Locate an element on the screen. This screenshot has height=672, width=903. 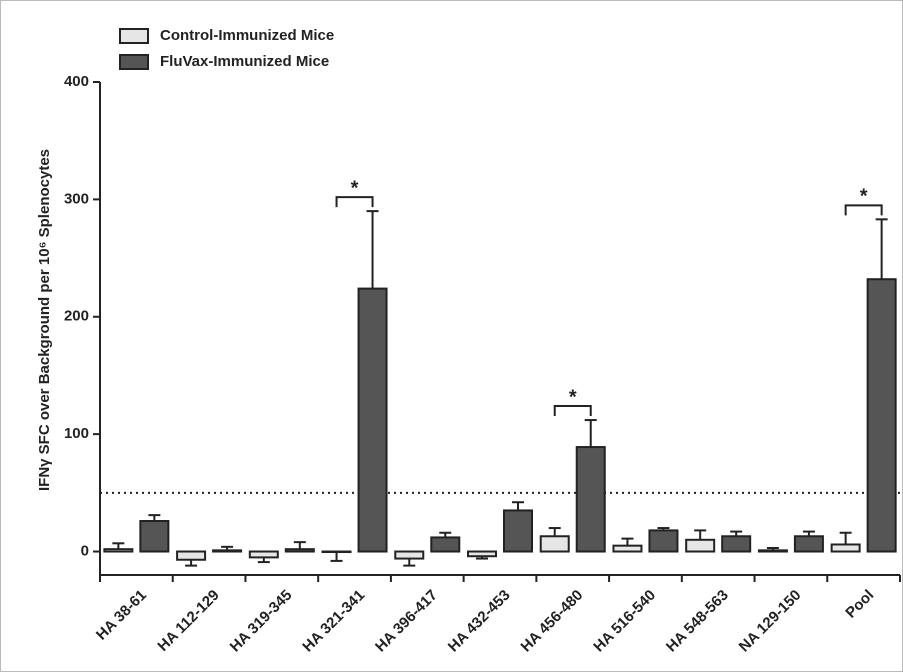
y-tick-label: 100 is located at coordinates (76, 433).